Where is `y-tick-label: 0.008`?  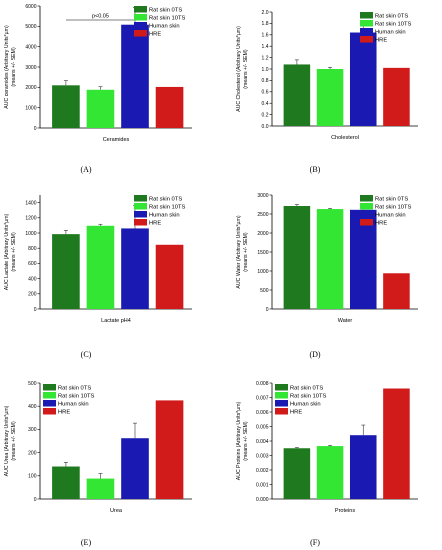 y-tick-label: 0.008 is located at coordinates (262, 384).